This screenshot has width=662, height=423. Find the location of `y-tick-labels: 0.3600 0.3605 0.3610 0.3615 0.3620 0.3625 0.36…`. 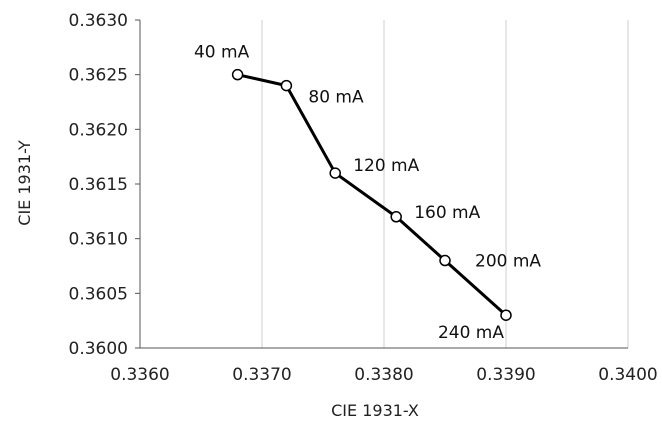

y-tick-labels: 0.3600 0.3605 0.3610 0.3615 0.3620 0.3625 0.36… is located at coordinates (98, 185).